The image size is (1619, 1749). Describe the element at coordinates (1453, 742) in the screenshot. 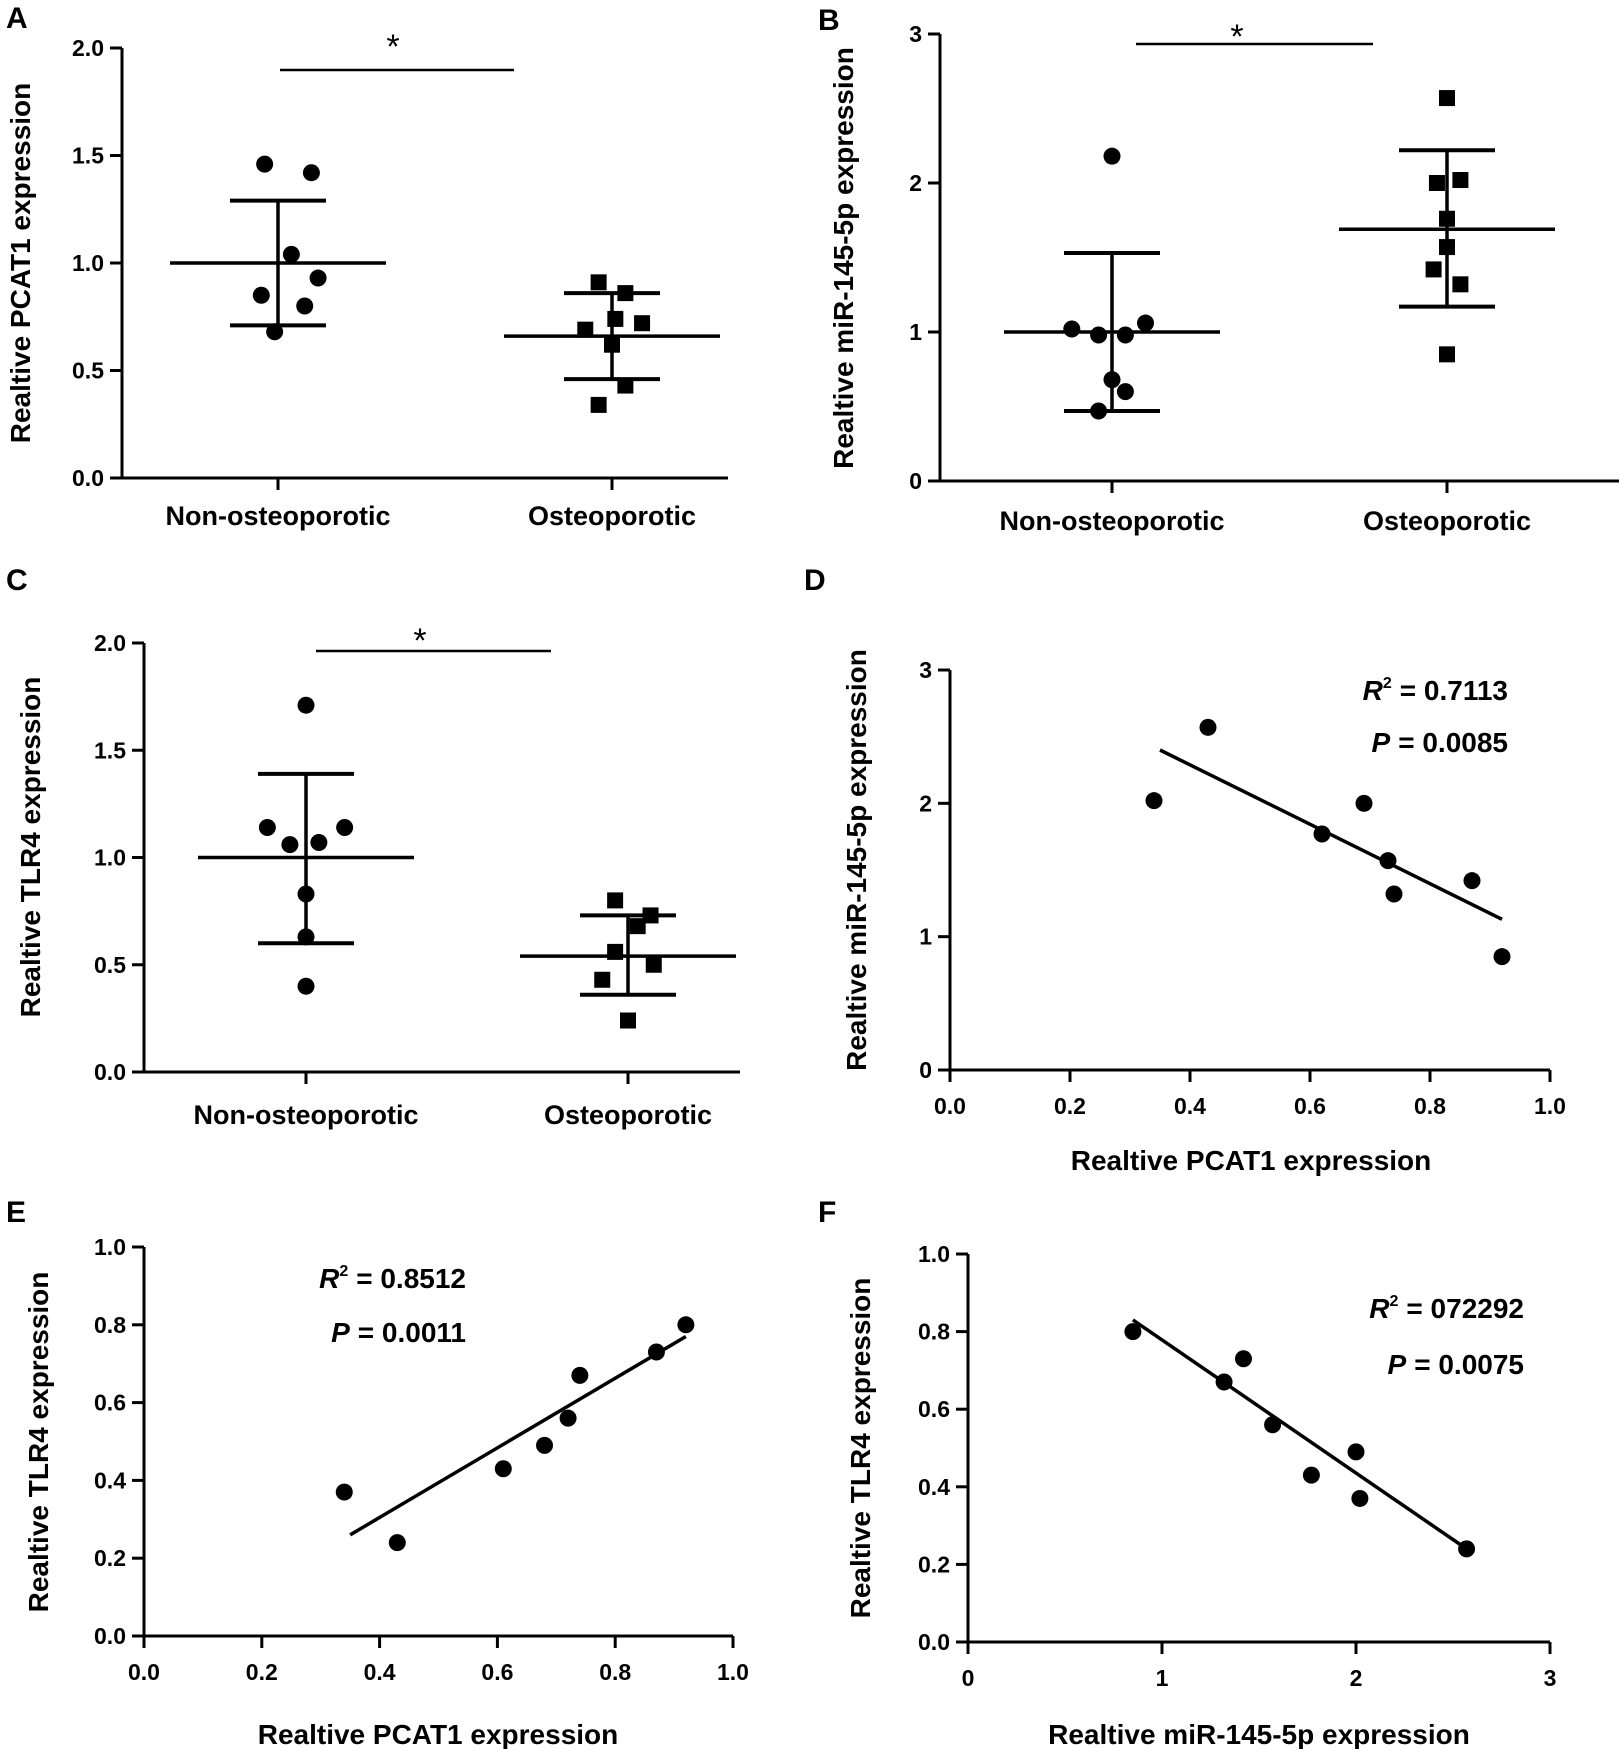

I see `p-value: = 0.0085` at that location.